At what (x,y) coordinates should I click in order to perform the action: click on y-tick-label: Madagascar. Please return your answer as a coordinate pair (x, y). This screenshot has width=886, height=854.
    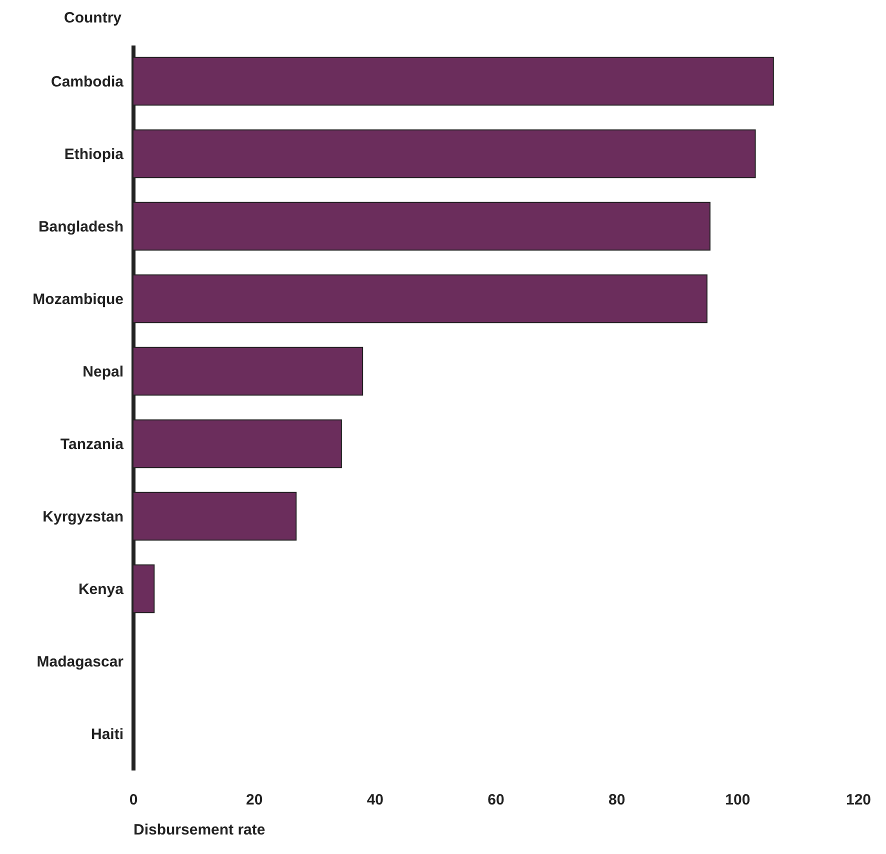
    Looking at the image, I should click on (80, 661).